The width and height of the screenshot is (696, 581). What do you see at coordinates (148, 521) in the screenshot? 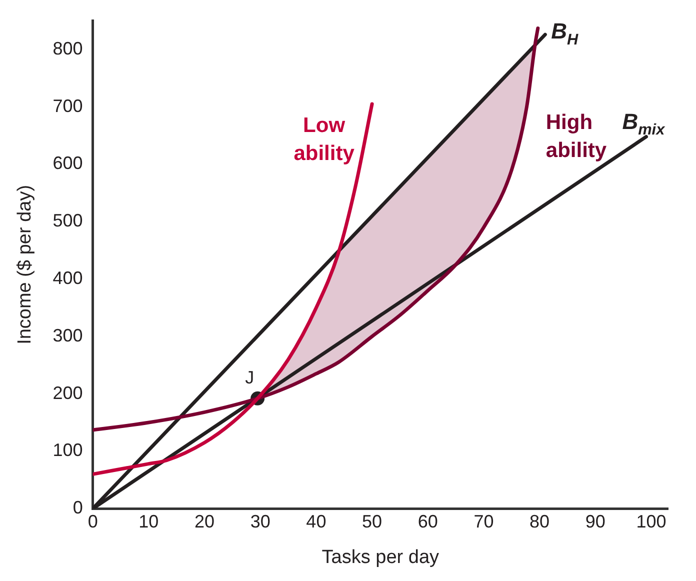
I see `x-tick-label: 10` at bounding box center [148, 521].